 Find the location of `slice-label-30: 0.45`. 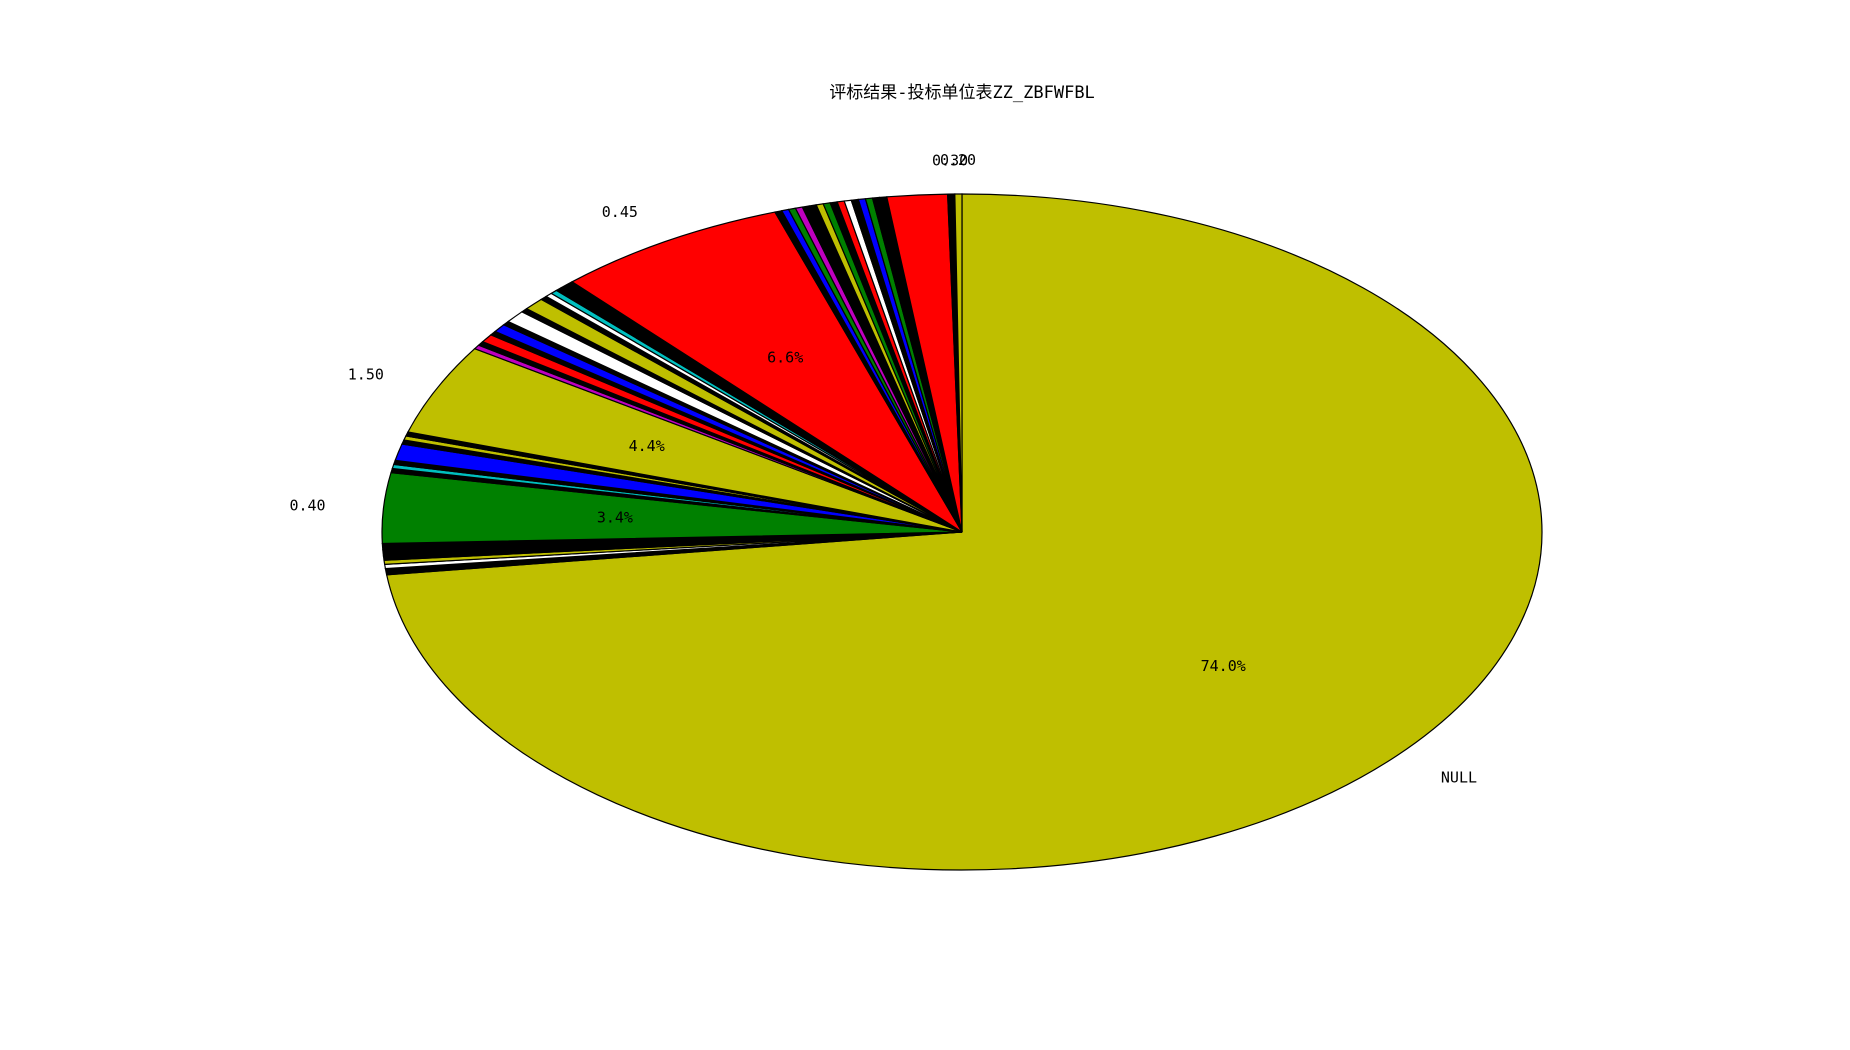

slice-label-30: 0.45 is located at coordinates (620, 212).